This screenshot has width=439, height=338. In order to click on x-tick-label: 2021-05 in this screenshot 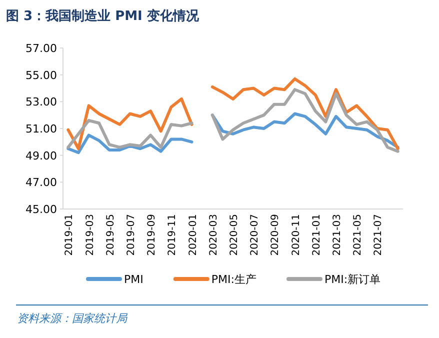, I will do `click(358, 235)`.